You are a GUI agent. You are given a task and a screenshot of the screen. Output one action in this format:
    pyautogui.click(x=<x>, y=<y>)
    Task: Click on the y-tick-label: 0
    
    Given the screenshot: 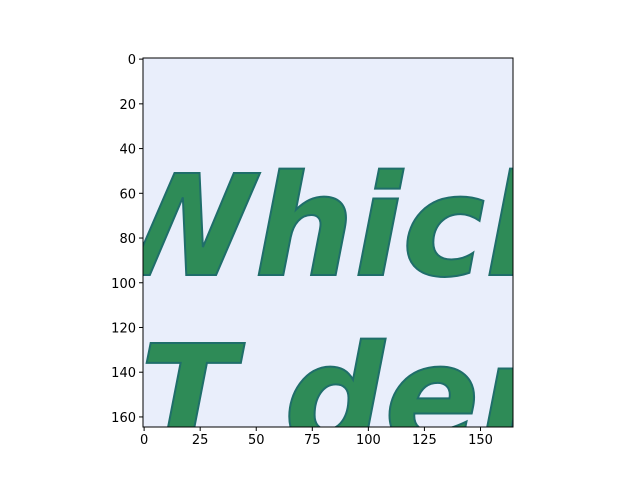 What is the action you would take?
    pyautogui.click(x=132, y=60)
    